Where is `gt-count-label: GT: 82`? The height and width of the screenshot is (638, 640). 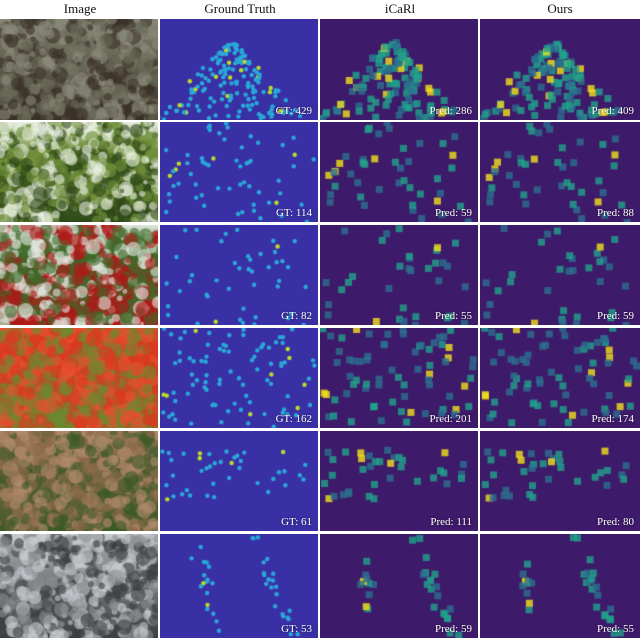 gt-count-label: GT: 82 is located at coordinates (296, 316).